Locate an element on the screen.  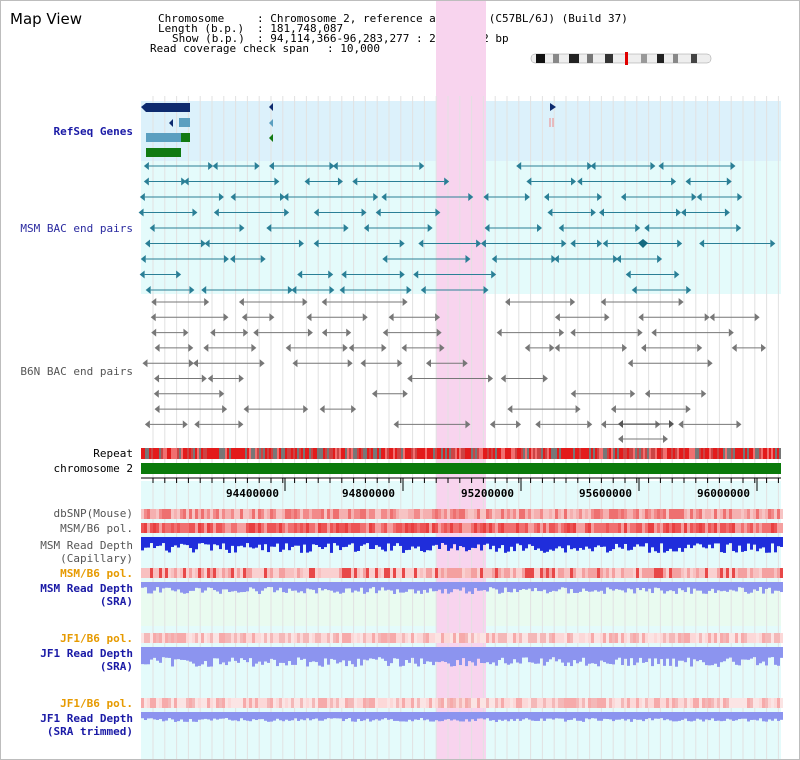
track-label-msm-depth-capillary: MSM Read Depth (Capillary) is located at coordinates (86, 552).